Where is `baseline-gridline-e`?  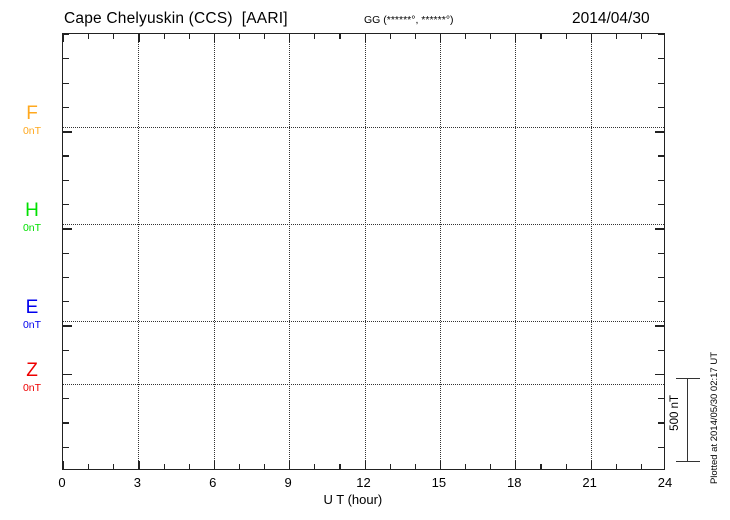 baseline-gridline-e is located at coordinates (363, 322).